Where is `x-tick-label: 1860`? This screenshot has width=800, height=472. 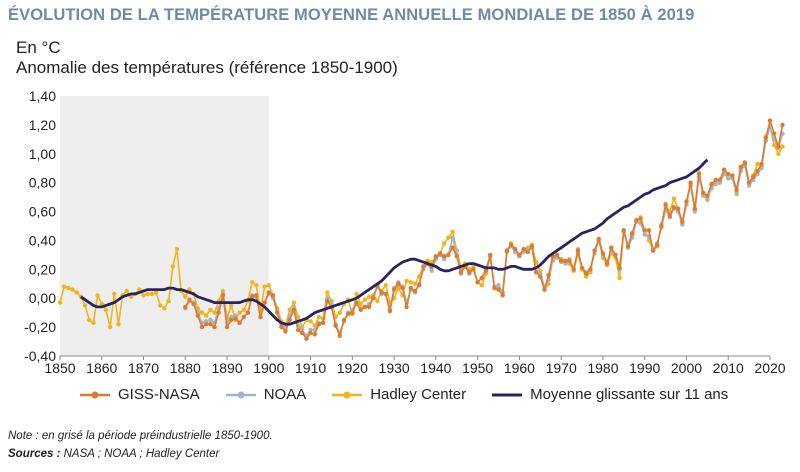
x-tick-label: 1860 is located at coordinates (101, 368).